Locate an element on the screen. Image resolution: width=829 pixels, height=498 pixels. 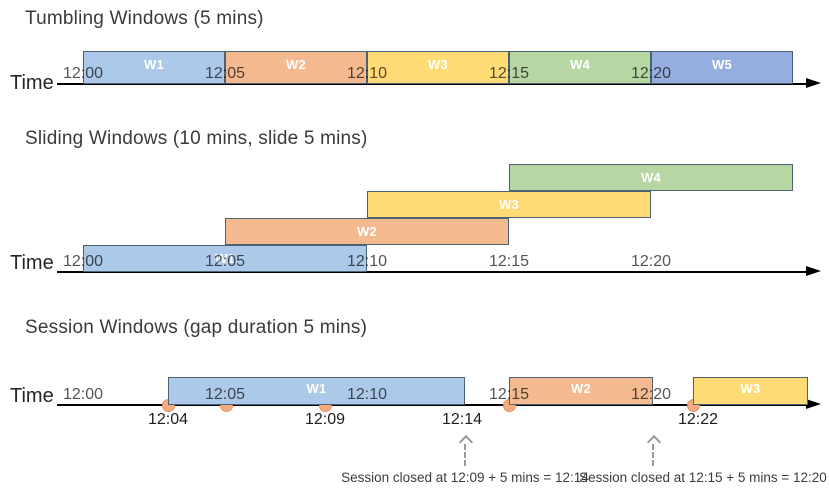
sliding-time-axis-label: Time is located at coordinates (32, 263).